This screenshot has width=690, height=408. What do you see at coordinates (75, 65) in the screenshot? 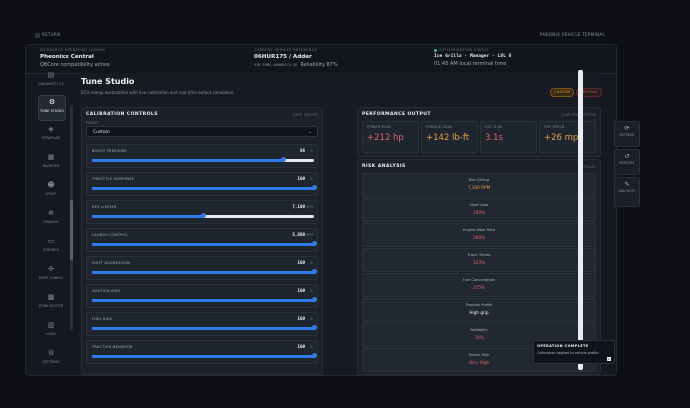
I see `org-sub: QBCore compatibility active` at bounding box center [75, 65].